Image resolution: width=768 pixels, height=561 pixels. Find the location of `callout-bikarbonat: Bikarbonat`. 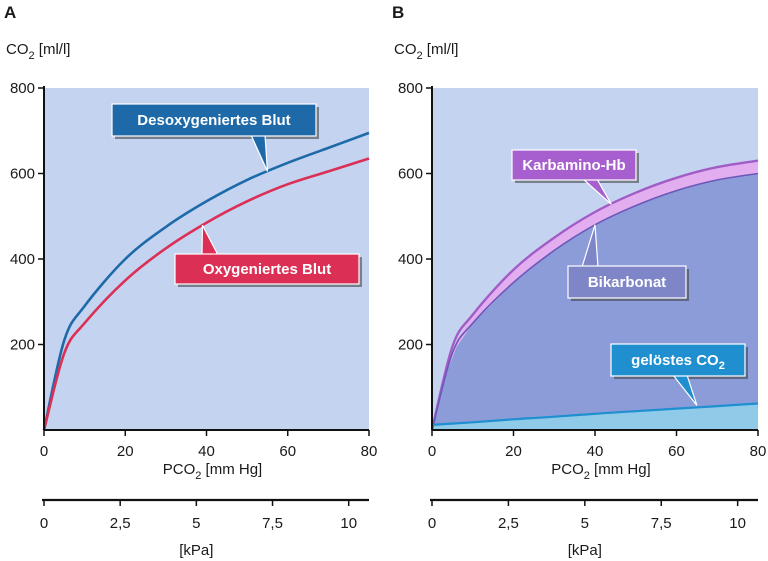

callout-bikarbonat: Bikarbonat is located at coordinates (628, 262).